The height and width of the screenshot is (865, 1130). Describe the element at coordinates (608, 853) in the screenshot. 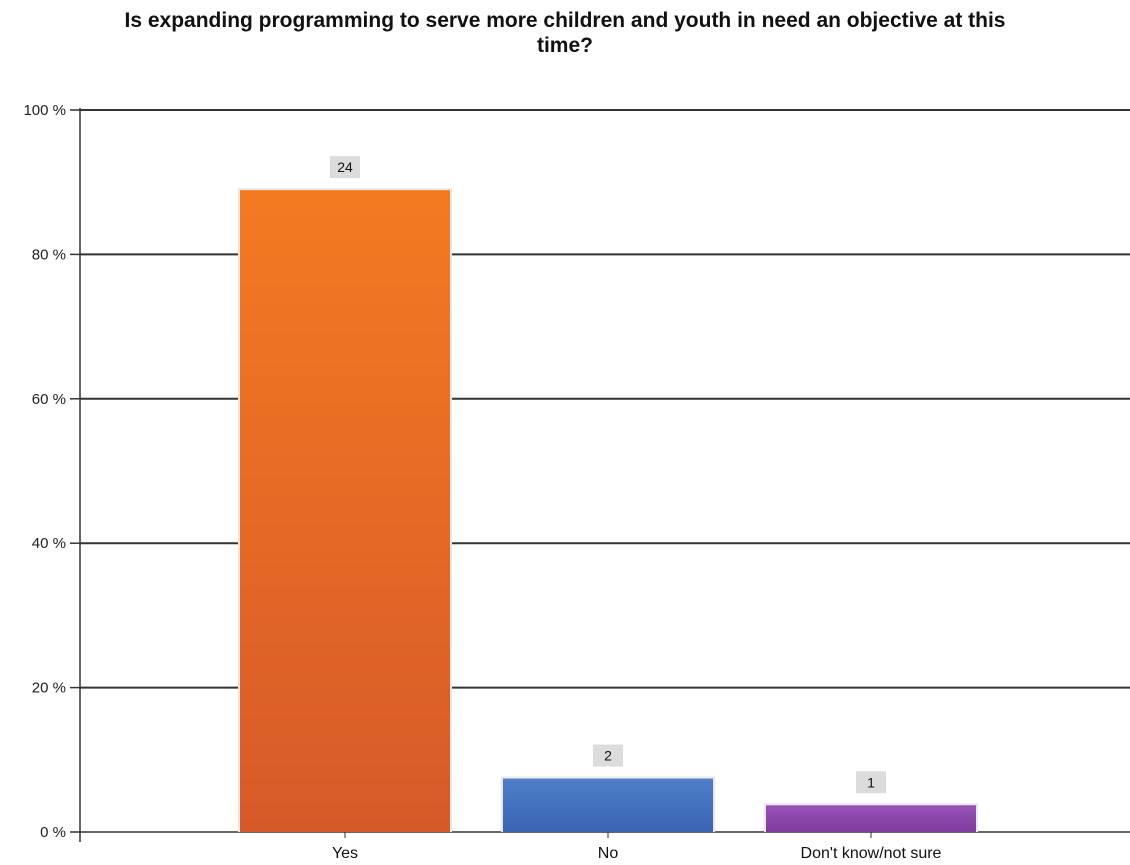

I see `x-tick-label-1: No` at that location.